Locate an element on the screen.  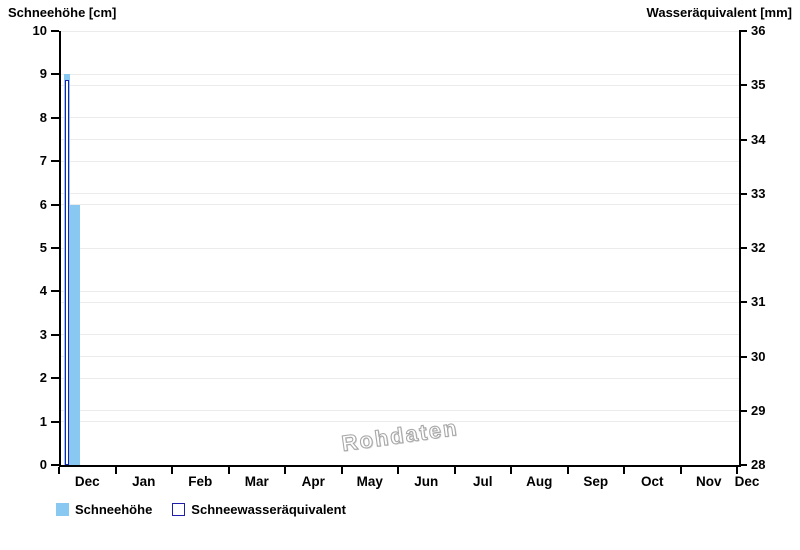
x-axis-month-label: Aug is located at coordinates (539, 481).